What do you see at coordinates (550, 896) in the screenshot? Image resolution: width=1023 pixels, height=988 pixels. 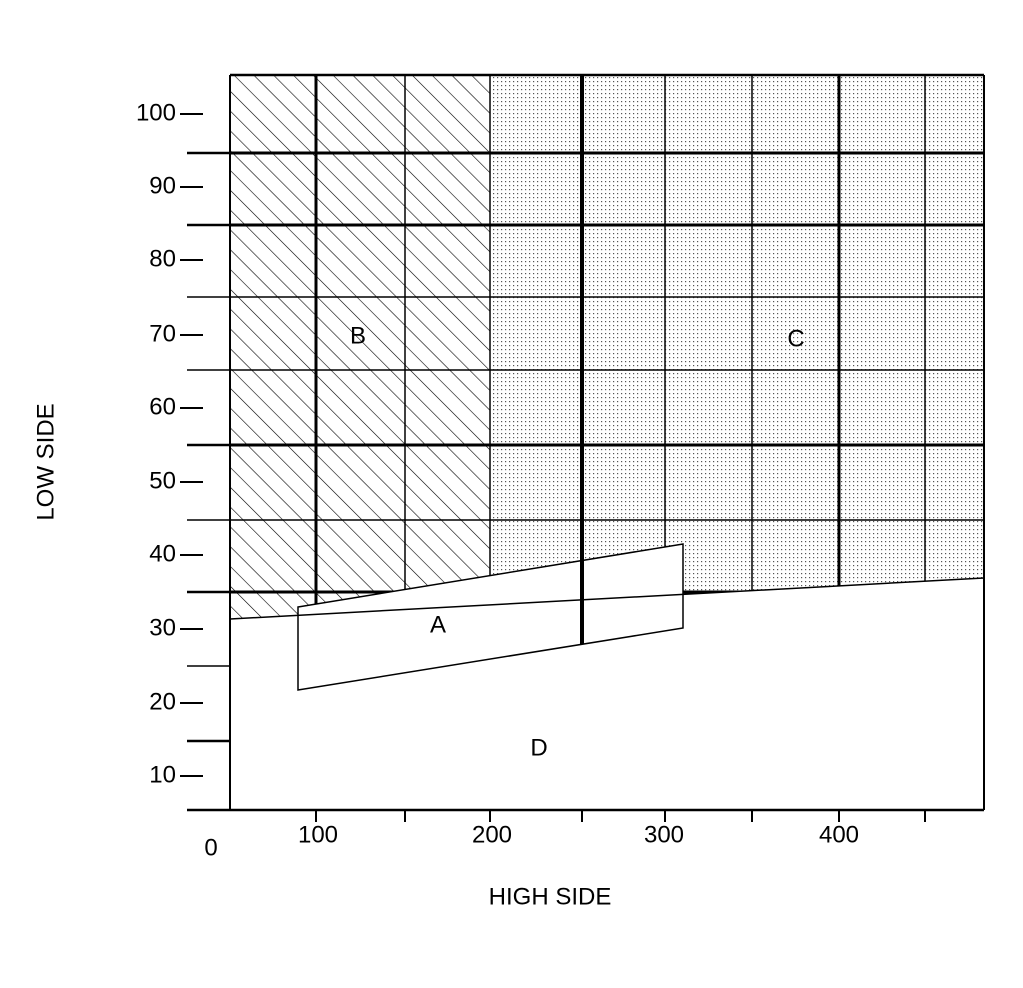 I see `x-axis-label: HIGH SIDE` at bounding box center [550, 896].